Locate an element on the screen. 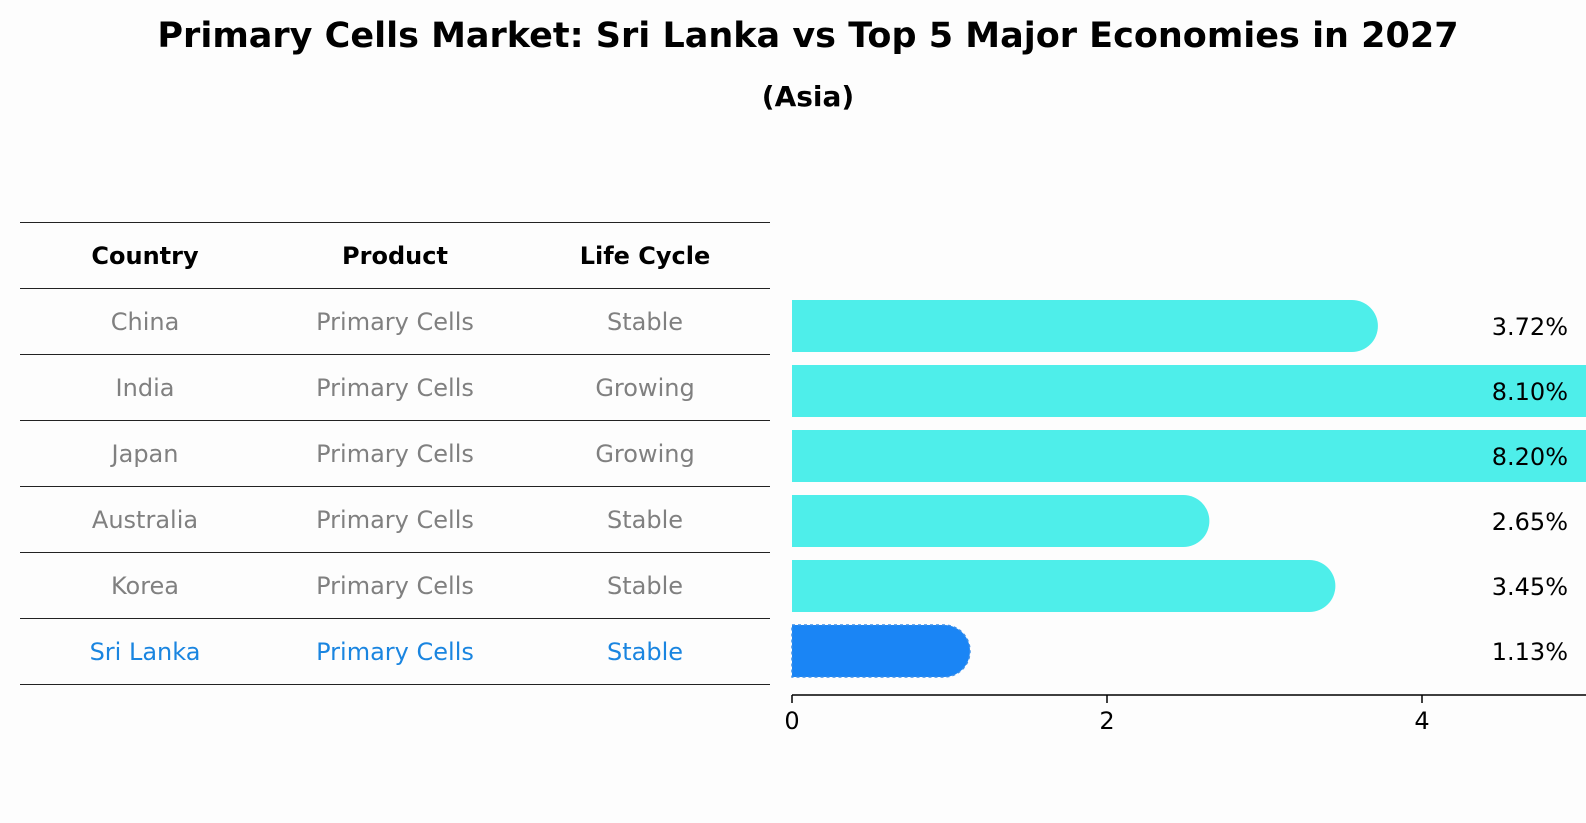  country-cell: China is located at coordinates (145, 321).